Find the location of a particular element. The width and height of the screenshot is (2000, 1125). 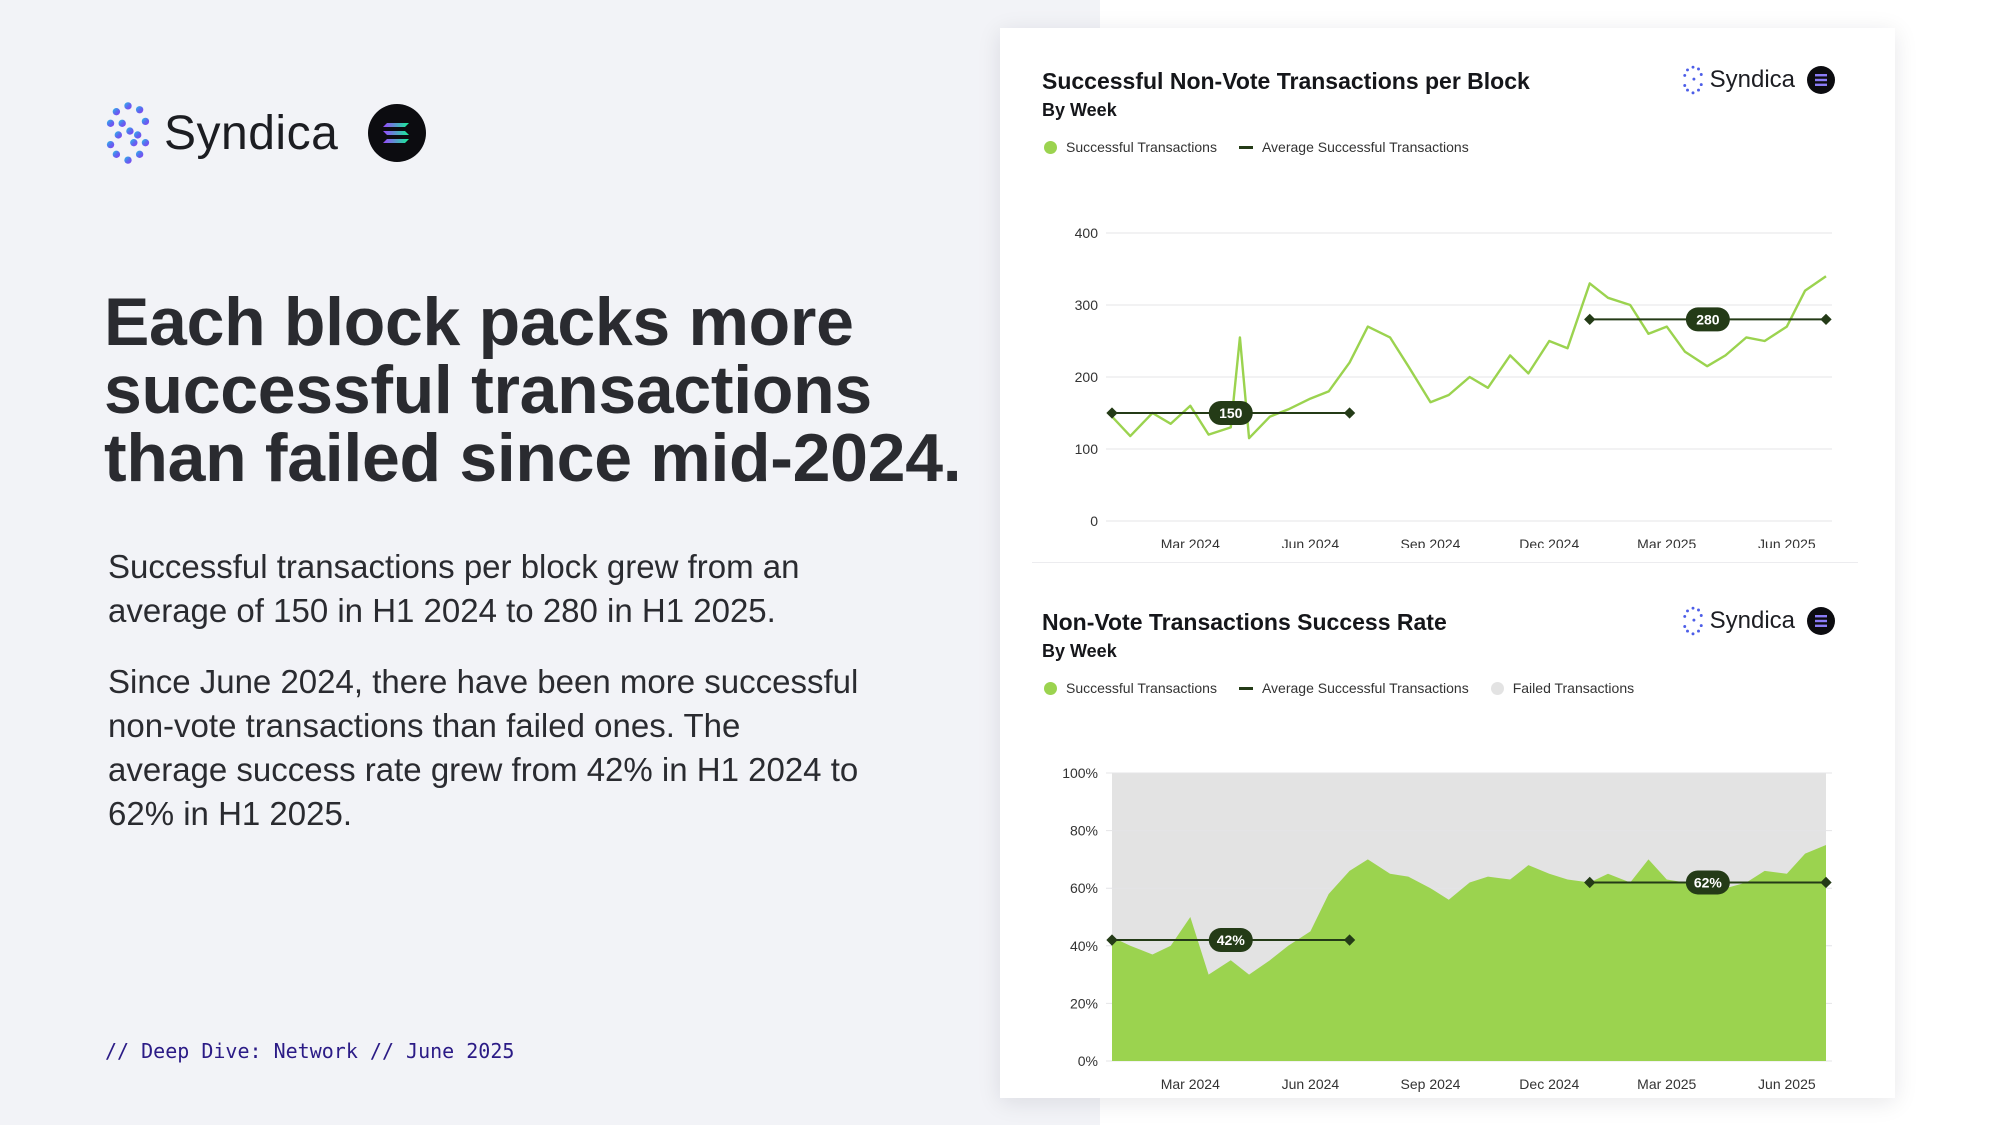

y-tick-label: 0% is located at coordinates (1088, 1061).